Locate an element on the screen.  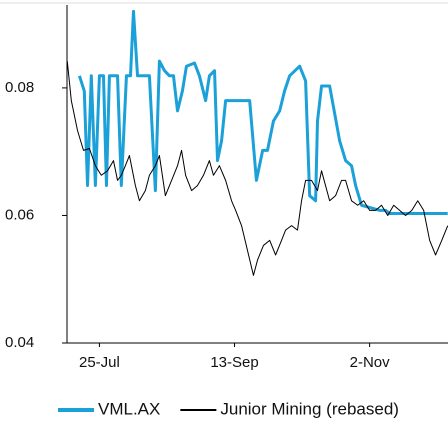
legend-label: Junior Mining (rebased) is located at coordinates (309, 408).